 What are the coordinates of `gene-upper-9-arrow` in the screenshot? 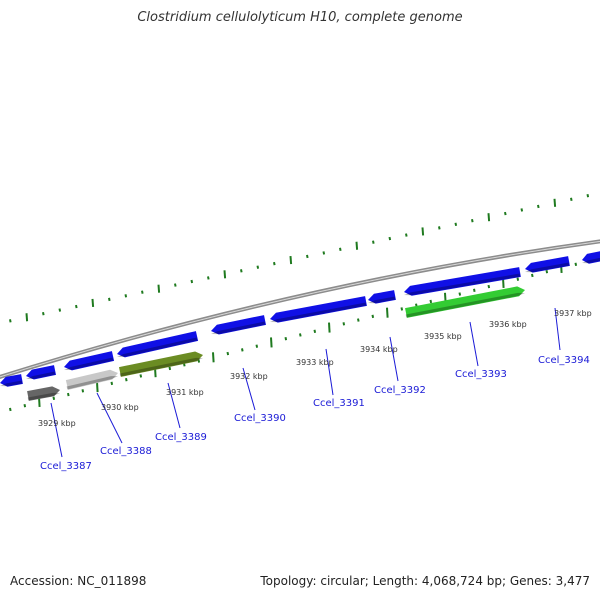 It's located at (547, 264).